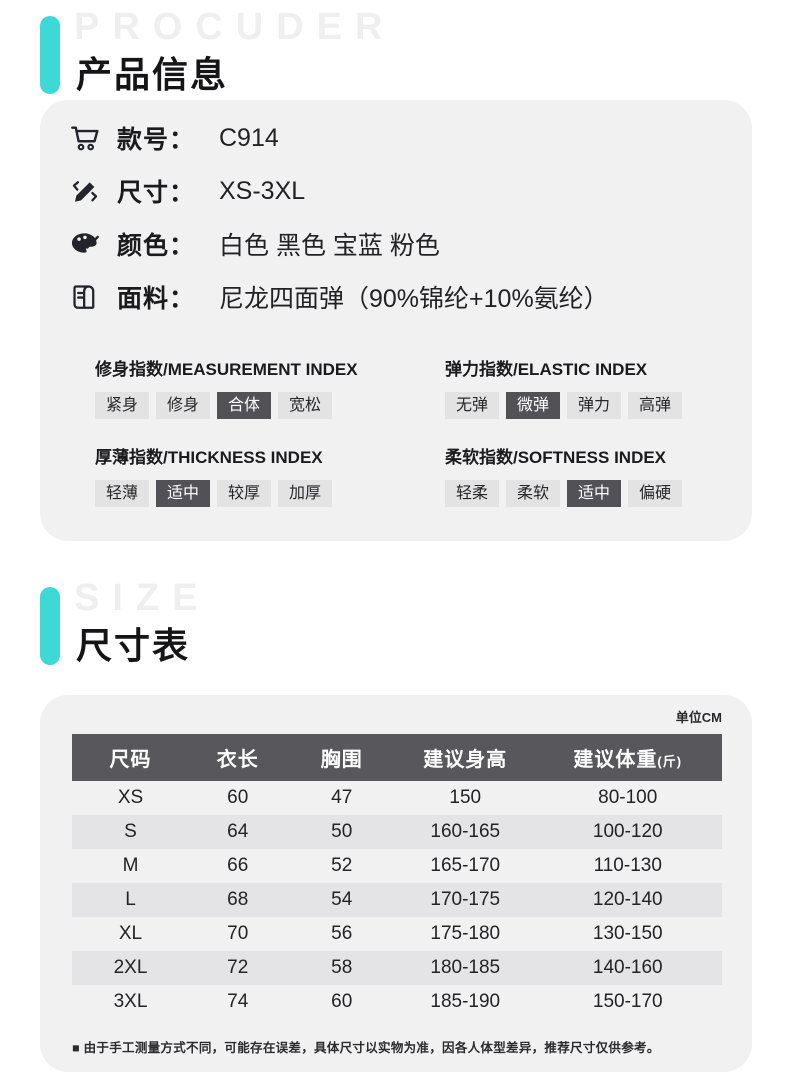 This screenshot has width=790, height=1089. Describe the element at coordinates (130, 797) in the screenshot. I see `table-cell: XS` at that location.